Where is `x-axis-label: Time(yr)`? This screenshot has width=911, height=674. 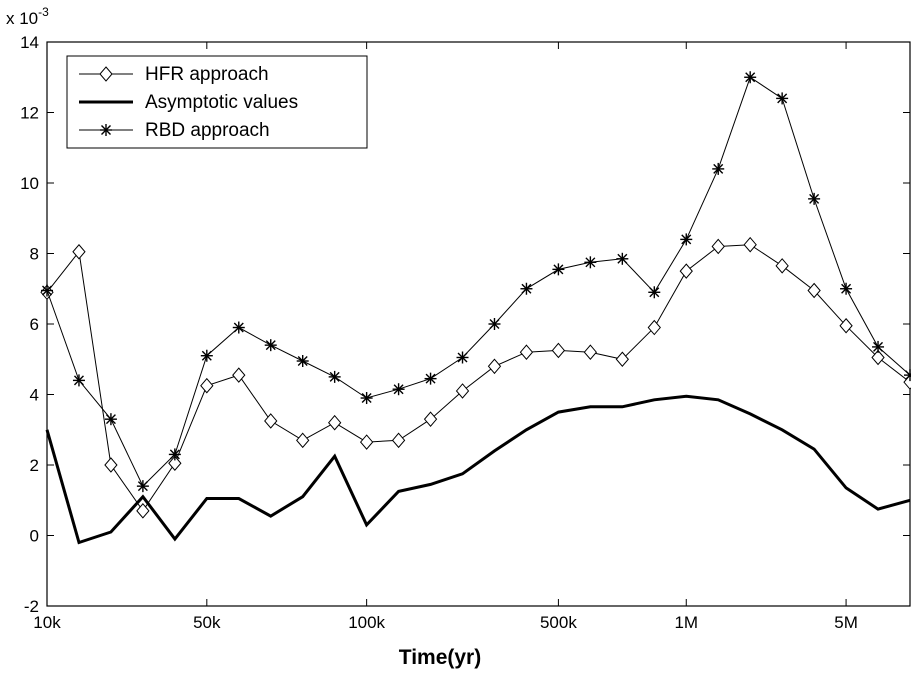 x-axis-label: Time(yr) is located at coordinates (440, 657).